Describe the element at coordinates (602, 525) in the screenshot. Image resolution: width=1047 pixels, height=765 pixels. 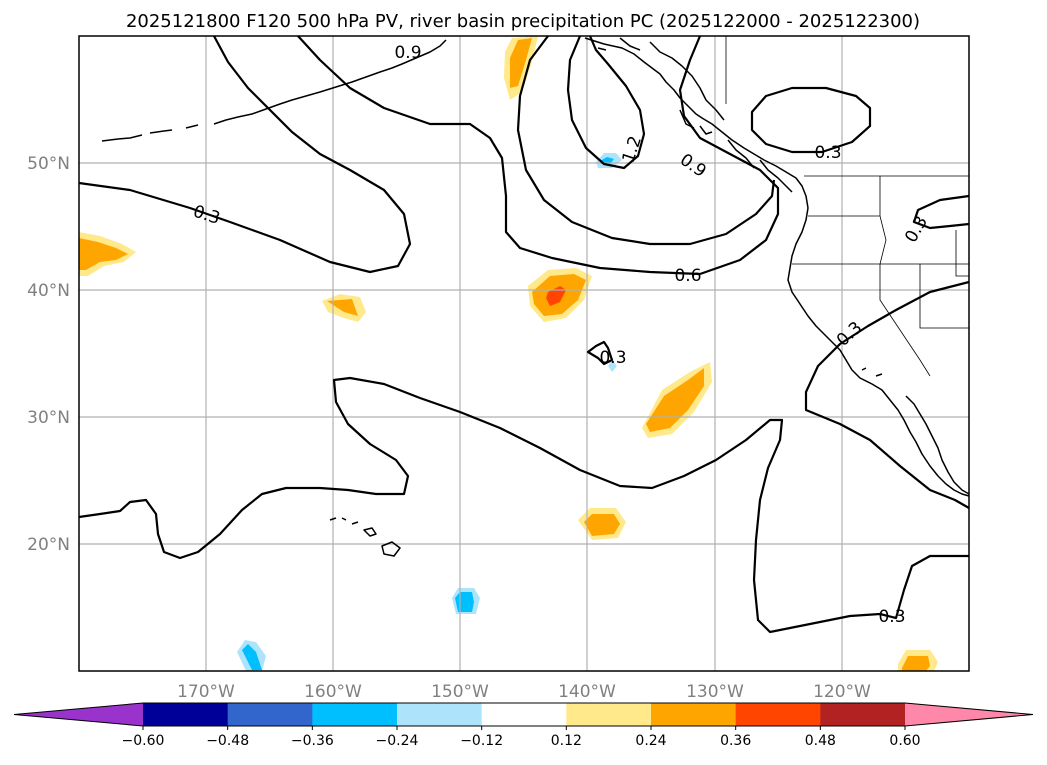
I see `precip-blob-sub-core` at that location.